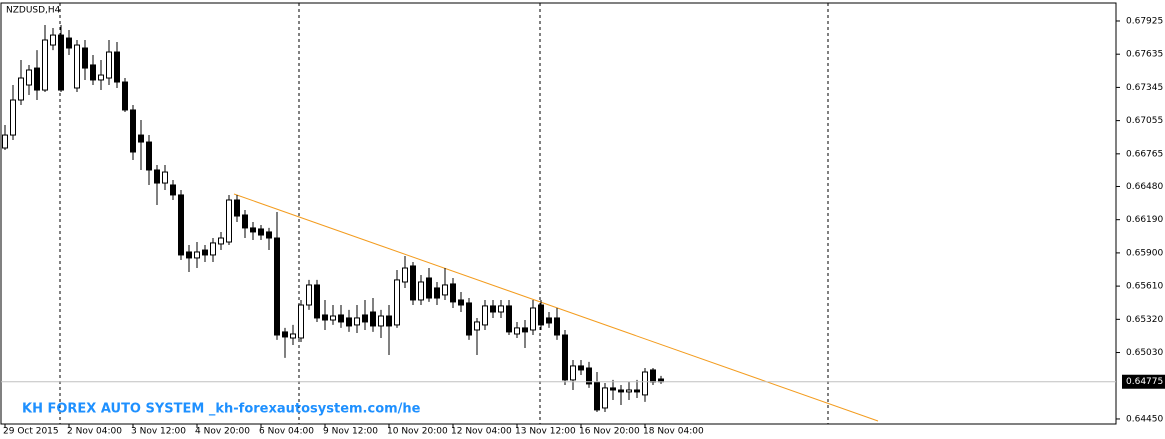  Describe the element at coordinates (481, 432) in the screenshot. I see `x-tick-label: 12 Nov 04:00` at that location.